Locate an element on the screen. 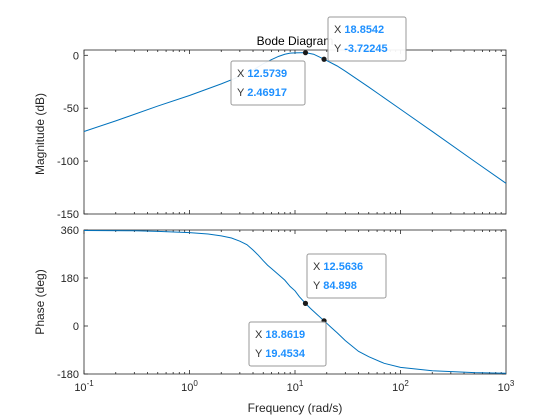  x-tick-exponent: 0 is located at coordinates (195, 383).